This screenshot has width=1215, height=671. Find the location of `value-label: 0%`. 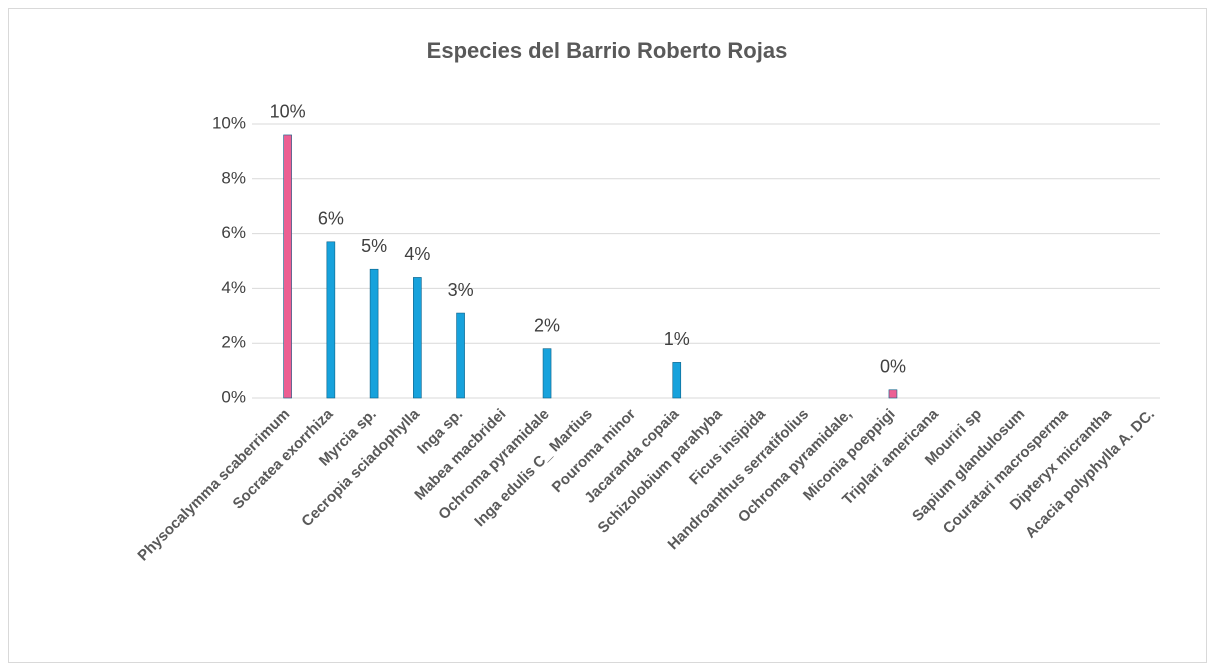

value-label: 0% is located at coordinates (893, 367).